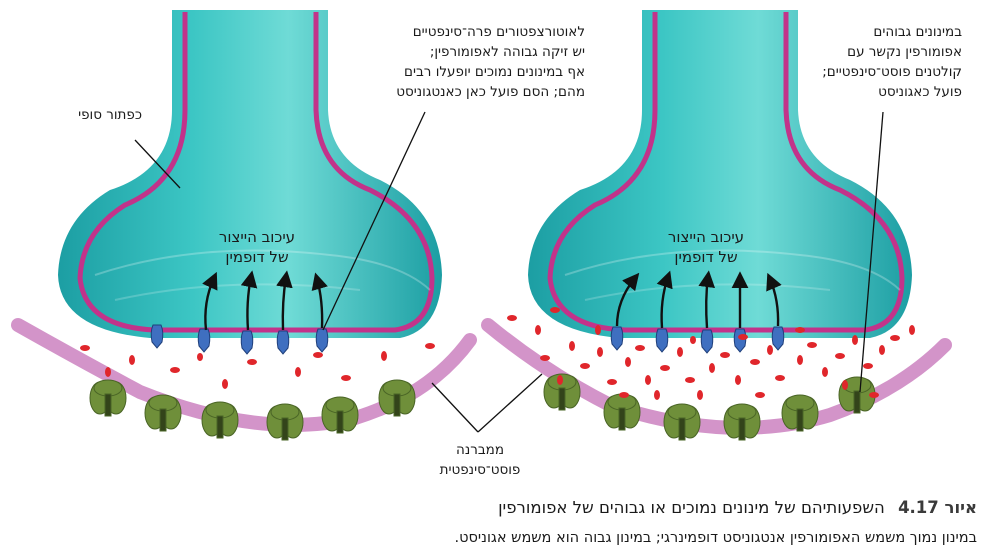 This screenshot has width=987, height=558. Describe the element at coordinates (374, 221) in the screenshot. I see `pointer-autoreceptor` at that location.